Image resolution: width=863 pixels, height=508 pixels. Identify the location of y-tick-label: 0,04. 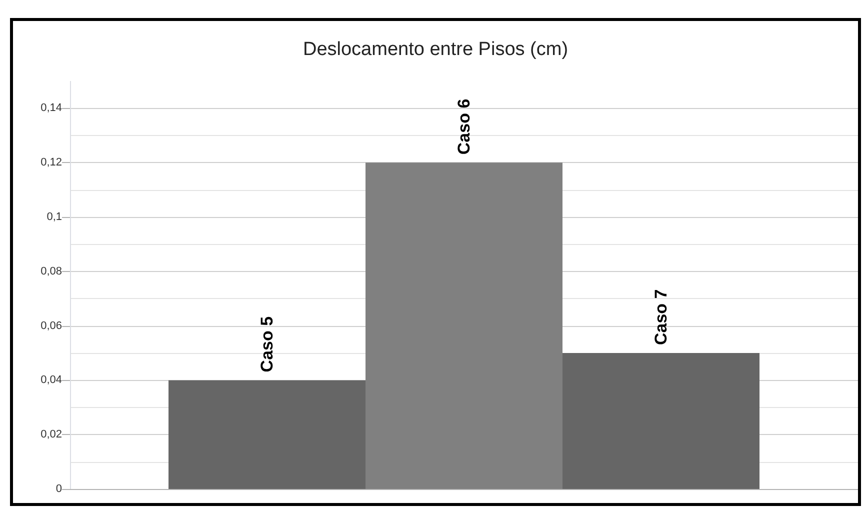
(51, 380).